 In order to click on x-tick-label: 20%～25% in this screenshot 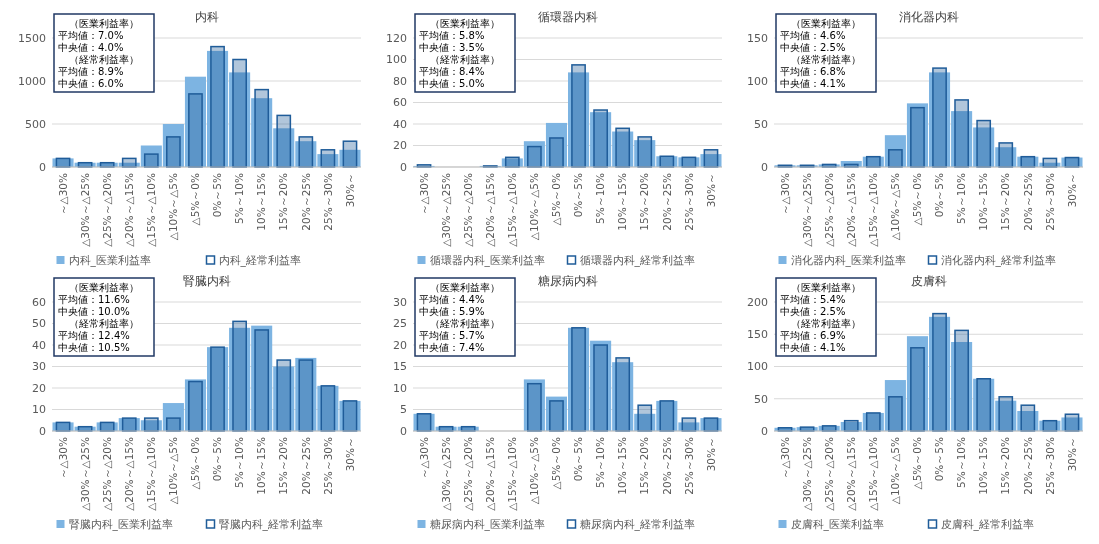, I will do `click(666, 465)`.